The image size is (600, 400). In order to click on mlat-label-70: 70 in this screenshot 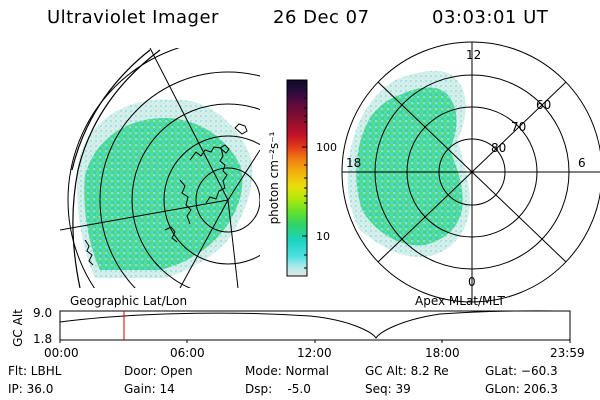, I will do `click(519, 127)`.